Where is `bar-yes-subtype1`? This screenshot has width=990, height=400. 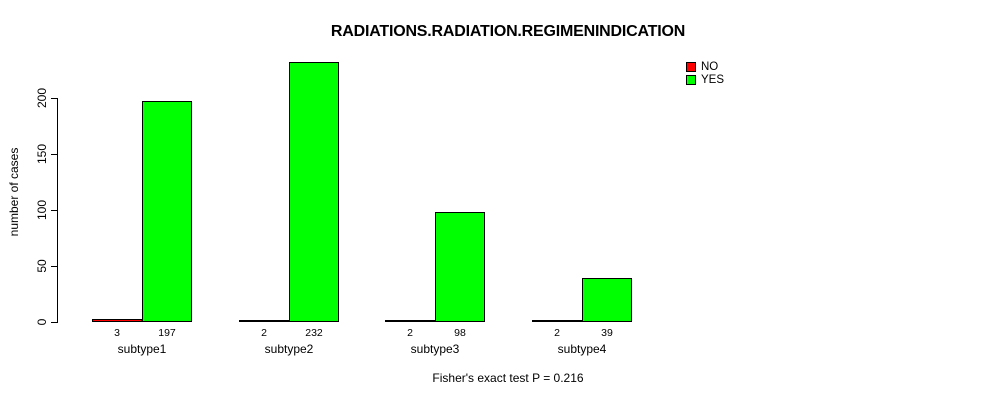 bar-yes-subtype1 is located at coordinates (167, 211).